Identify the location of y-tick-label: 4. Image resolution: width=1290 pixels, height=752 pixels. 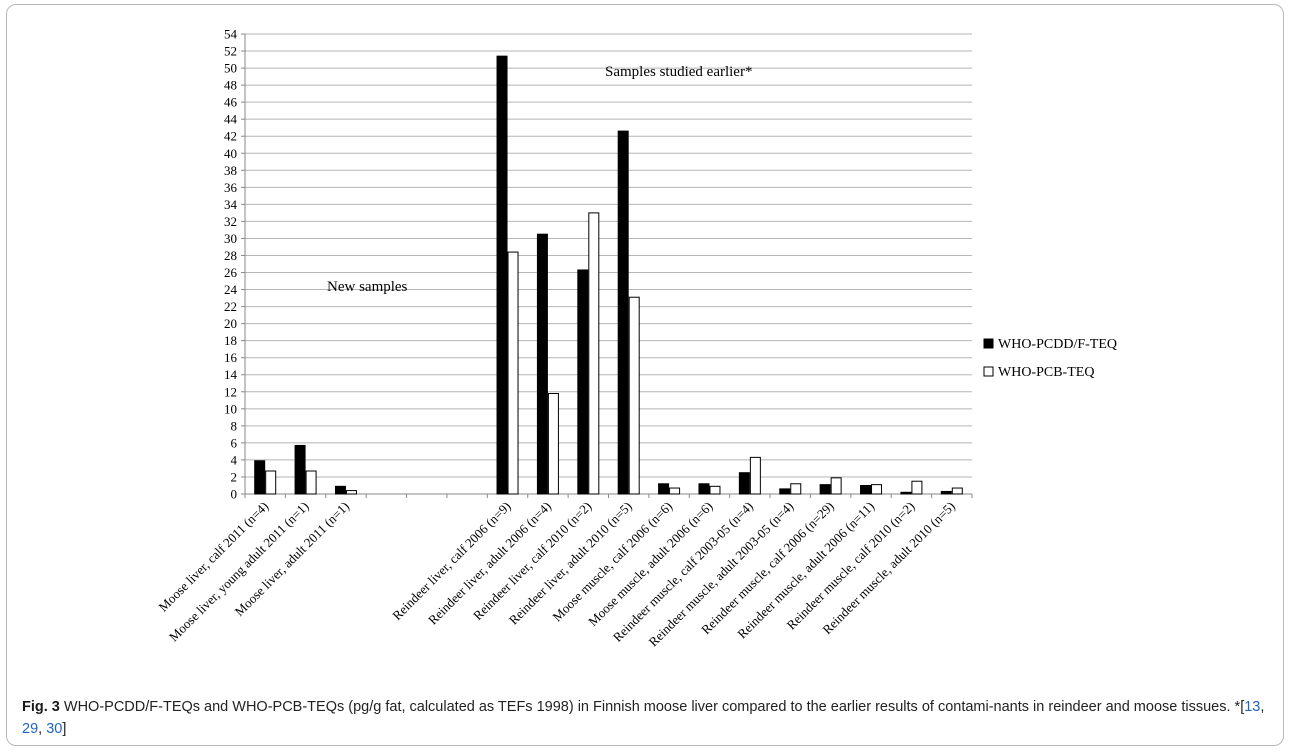
(234, 459).